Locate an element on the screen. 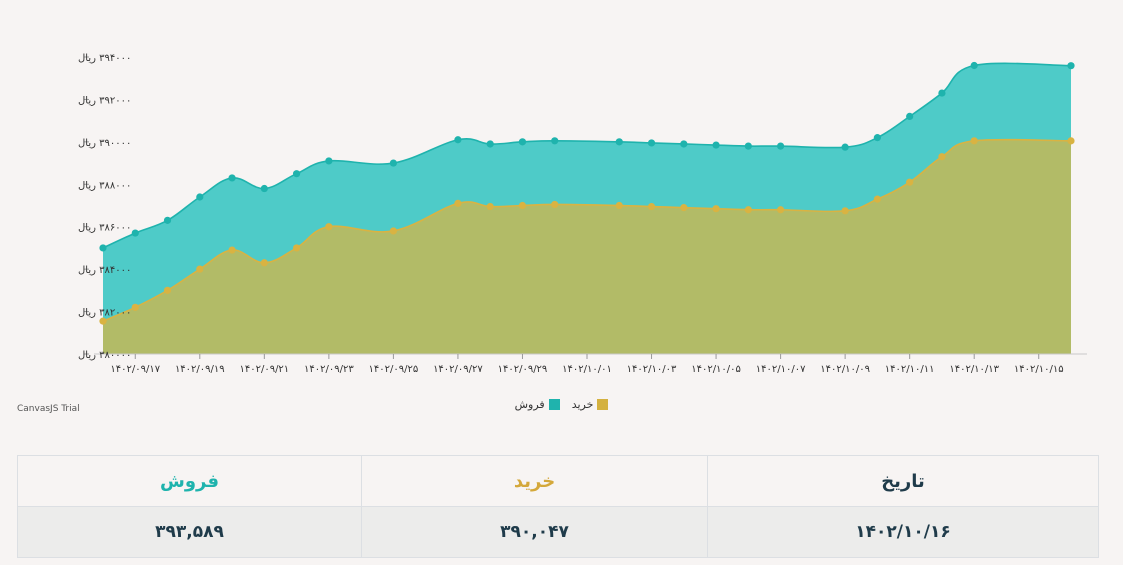  x-tick-label: ۱۴۰۲/۱۰/۰۹ is located at coordinates (845, 369).